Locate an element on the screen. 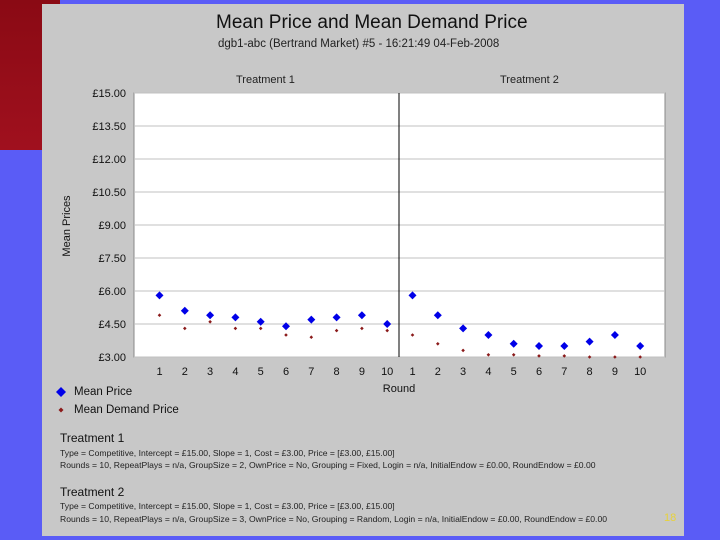 The height and width of the screenshot is (540, 720). x-axis-label: Round is located at coordinates (399, 389).